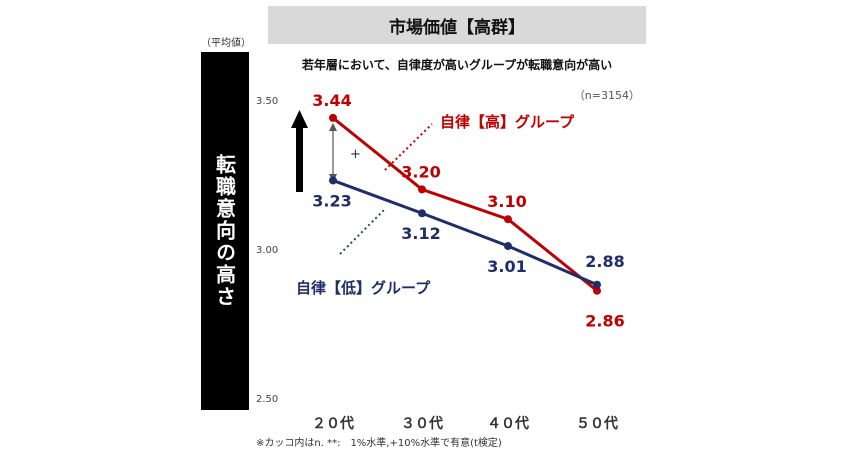 This screenshot has height=460, width=846. I want to click on y-tick-label: 2.50, so click(267, 399).